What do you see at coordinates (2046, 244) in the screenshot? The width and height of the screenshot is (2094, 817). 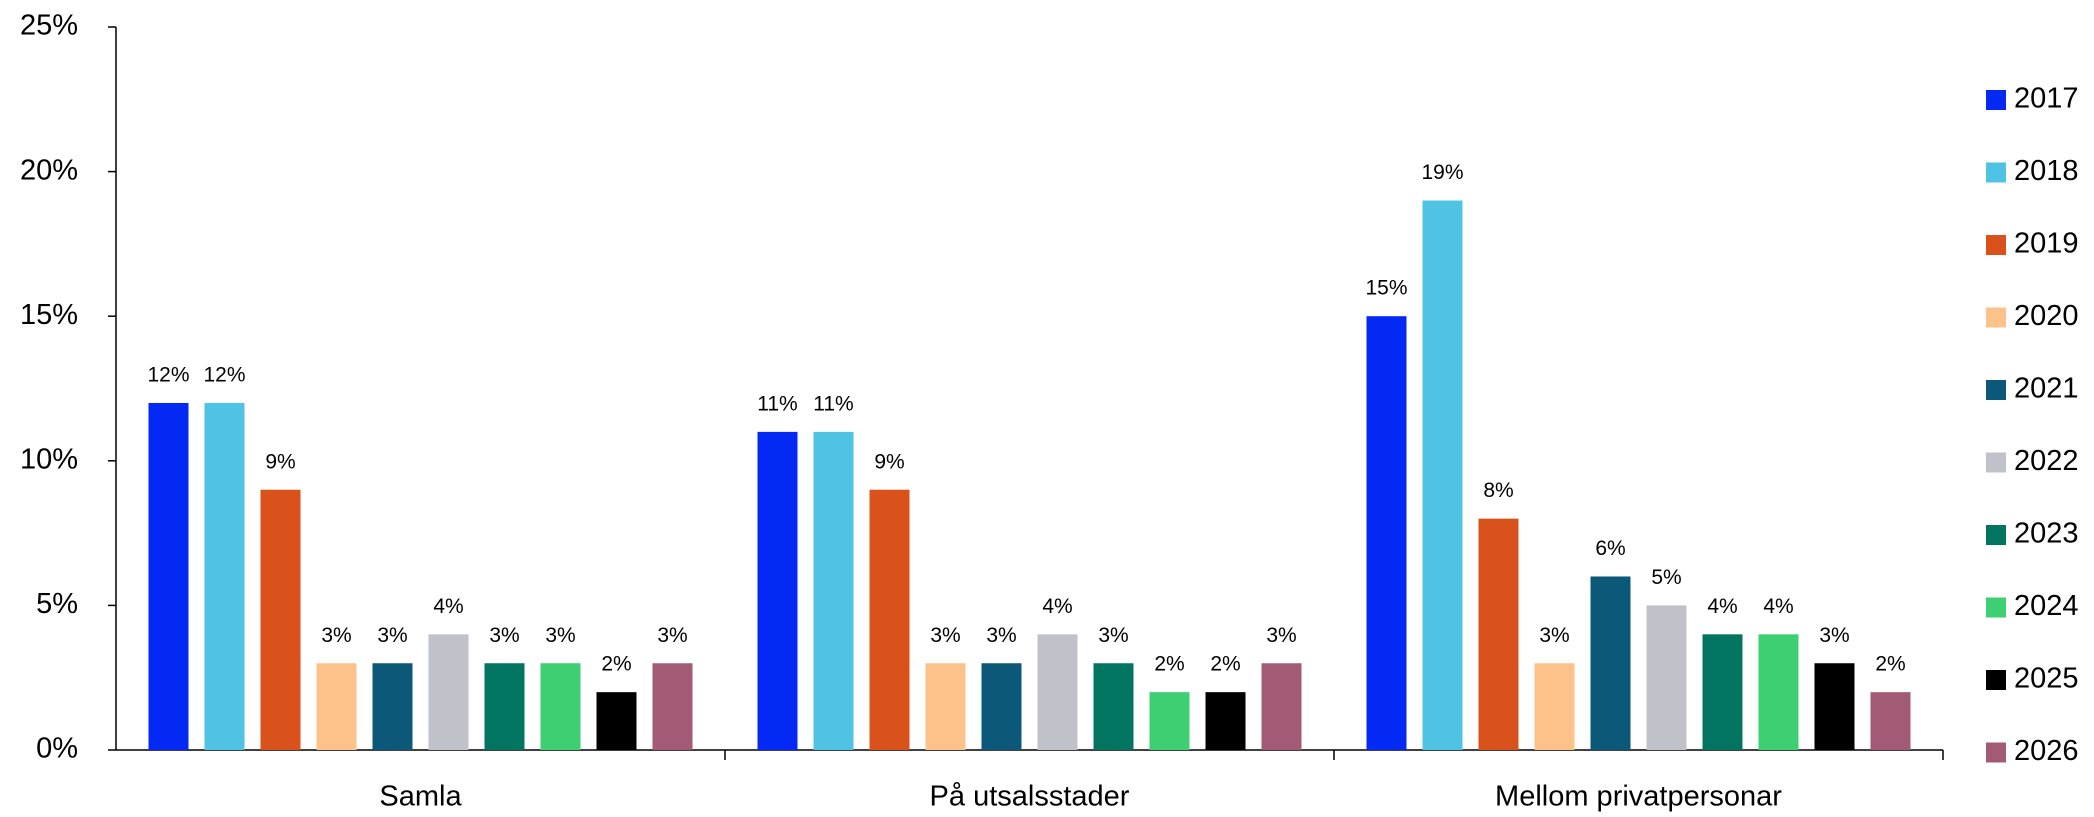 I see `legend-label: 2019` at bounding box center [2046, 244].